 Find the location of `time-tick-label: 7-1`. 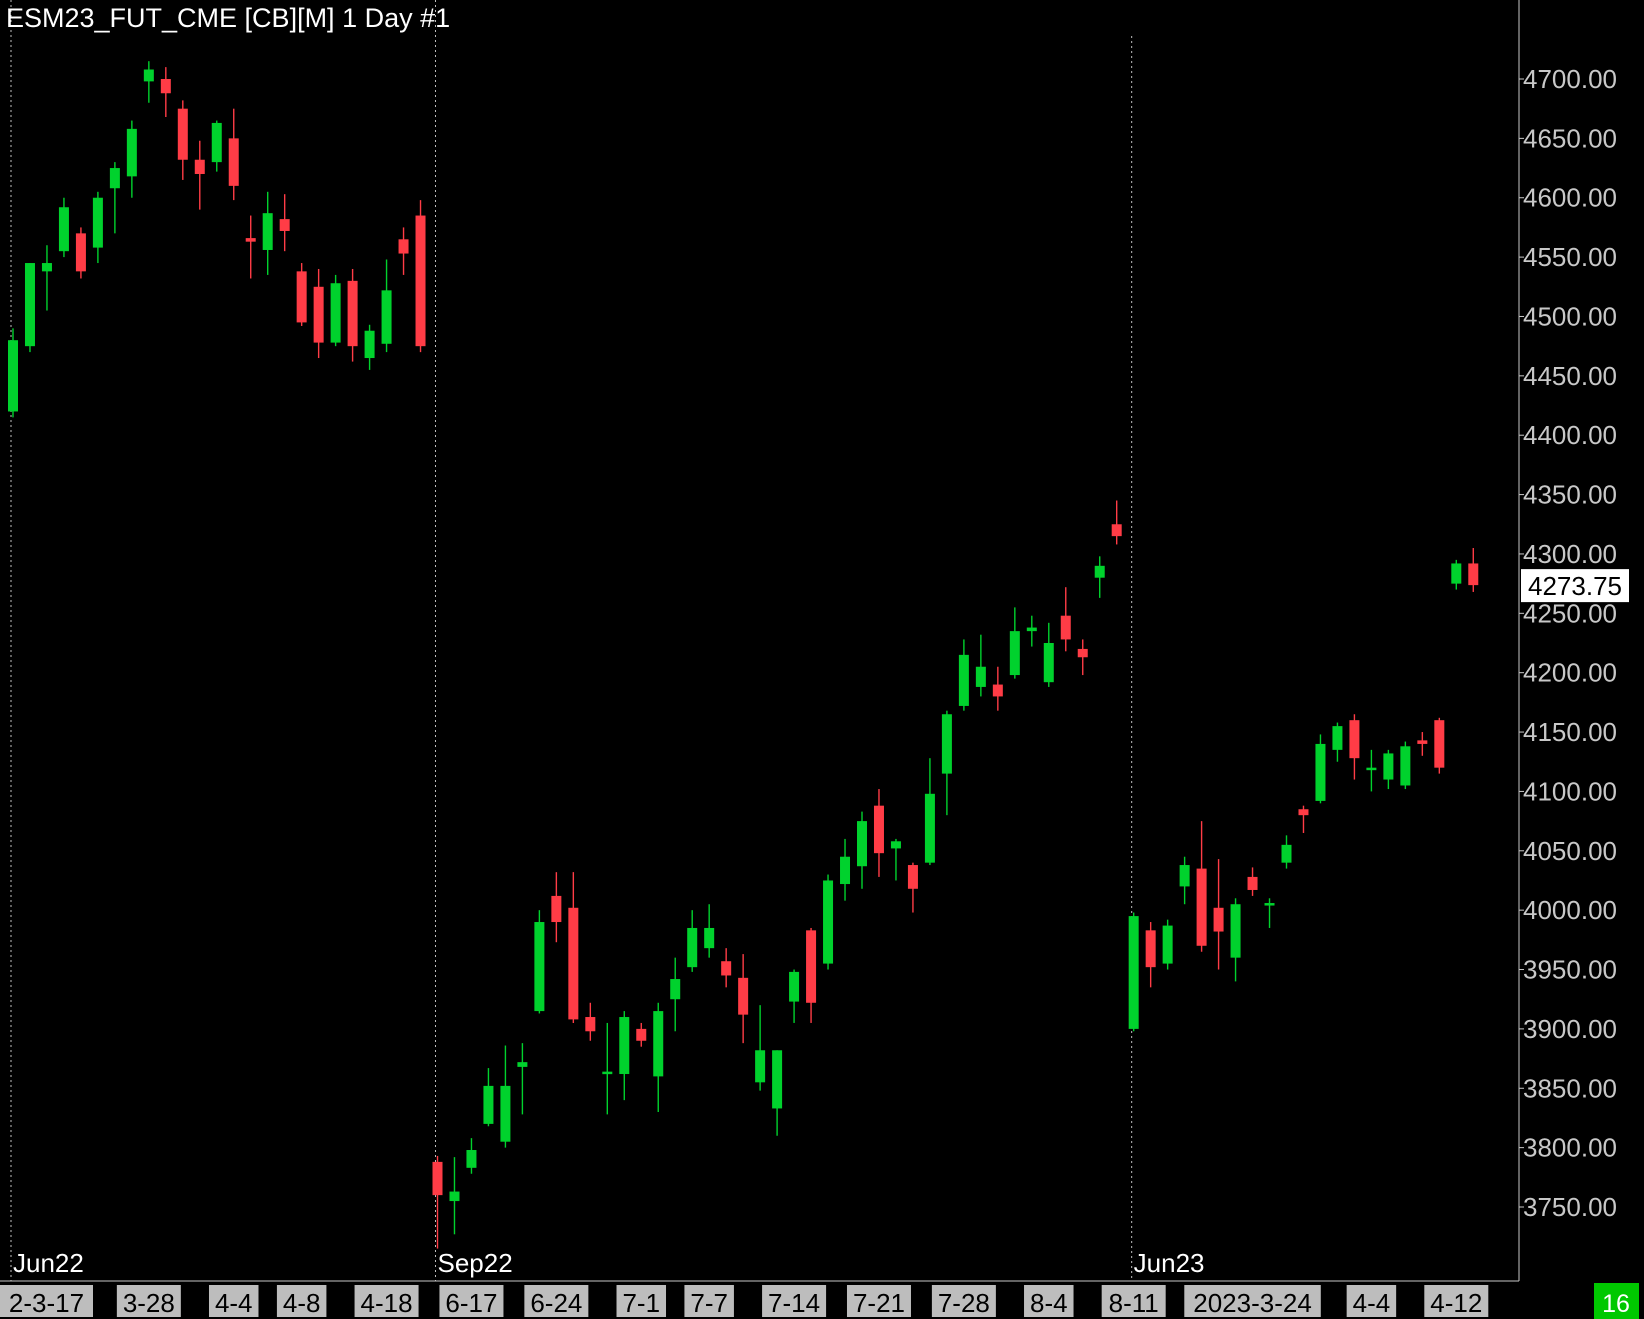

time-tick-label: 7-1 is located at coordinates (641, 1303).